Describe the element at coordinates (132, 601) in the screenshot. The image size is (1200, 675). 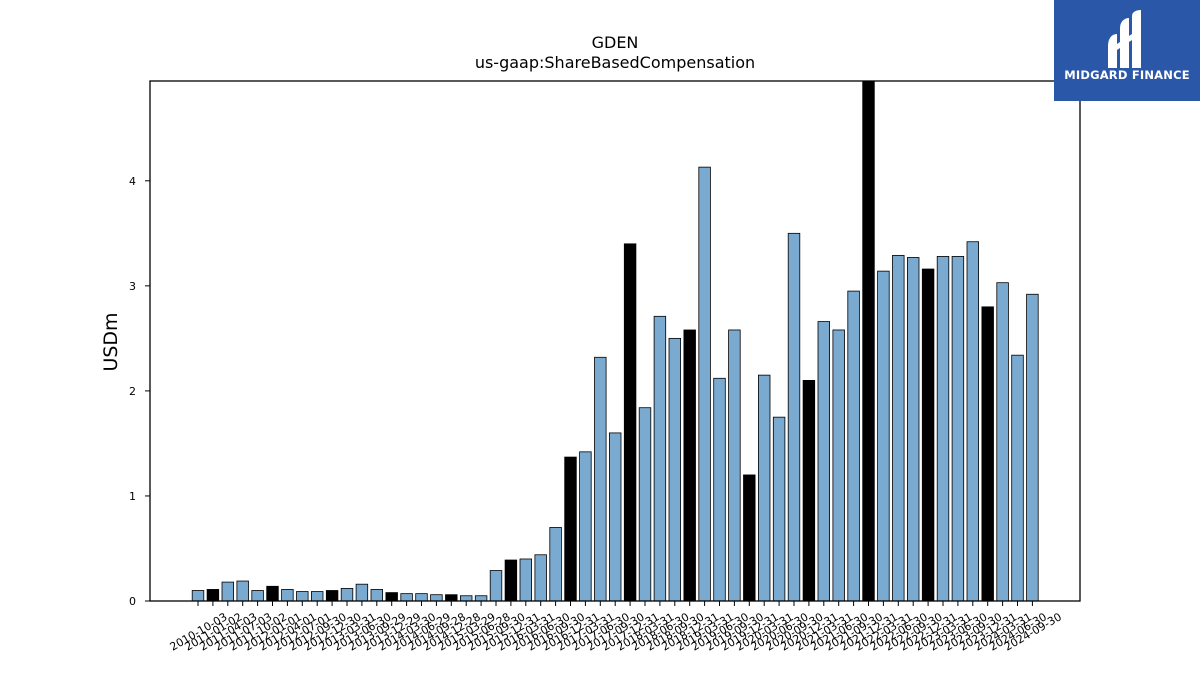
I see `y-tick-label: 0` at that location.